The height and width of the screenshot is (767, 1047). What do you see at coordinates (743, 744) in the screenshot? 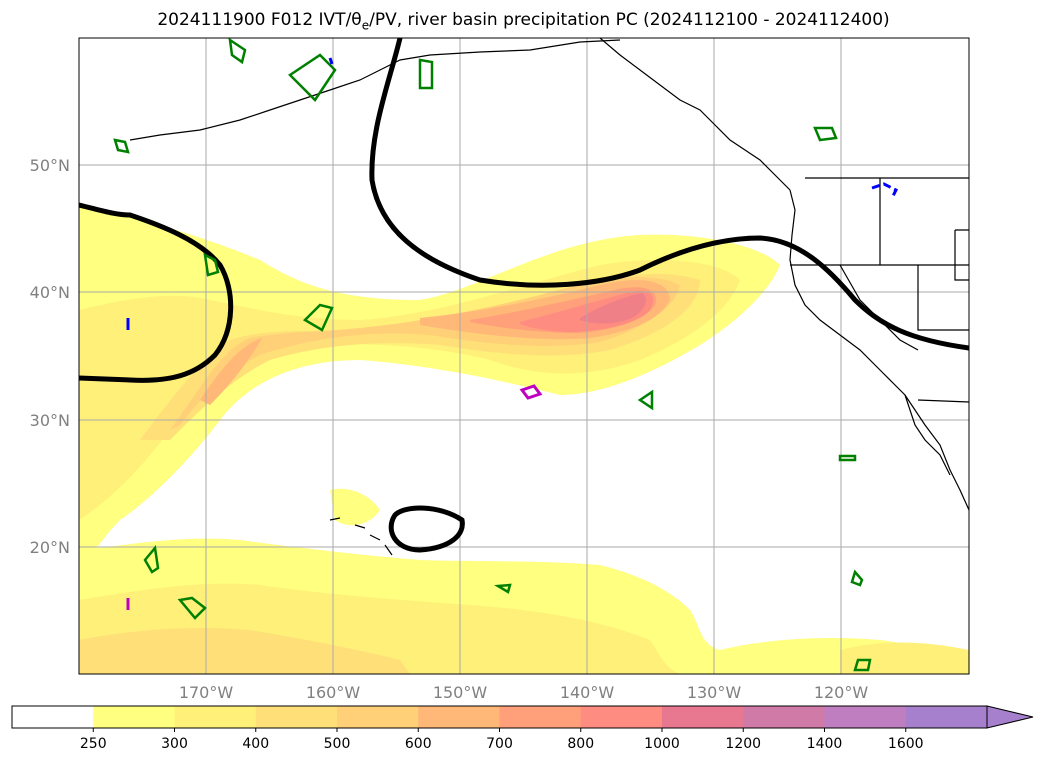
I see `colorbar-label: 1200` at bounding box center [743, 744].